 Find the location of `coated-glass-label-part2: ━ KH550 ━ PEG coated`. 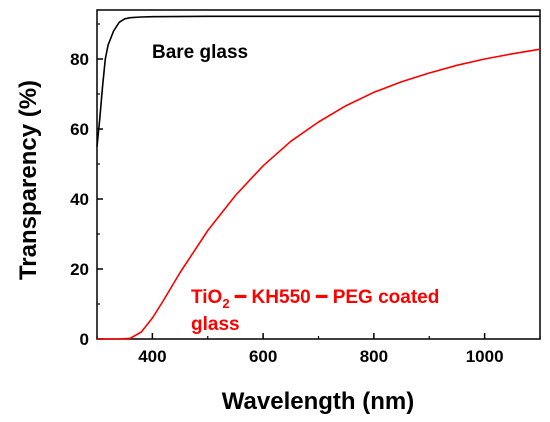

coated-glass-label-part2: ━ KH550 ━ PEG coated is located at coordinates (335, 297).